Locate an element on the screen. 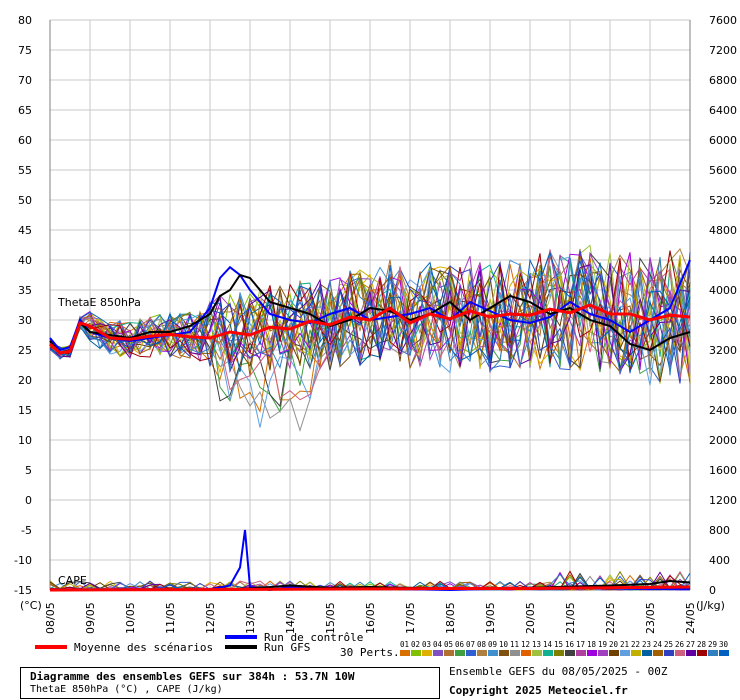 The height and width of the screenshot is (700, 740). pert-number: 14 is located at coordinates (548, 644).